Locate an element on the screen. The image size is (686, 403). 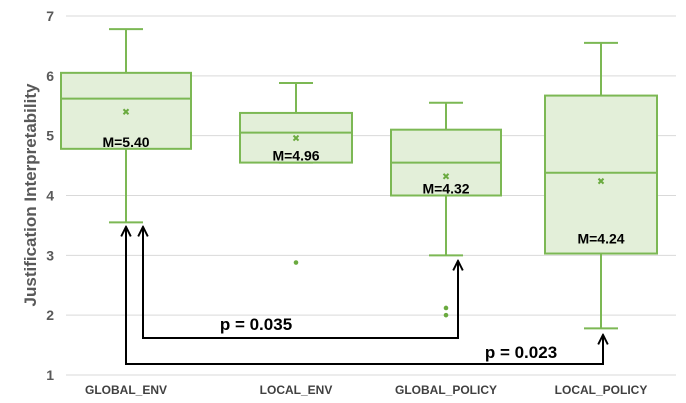
box-global-policy: M=4.32 is located at coordinates (446, 209).